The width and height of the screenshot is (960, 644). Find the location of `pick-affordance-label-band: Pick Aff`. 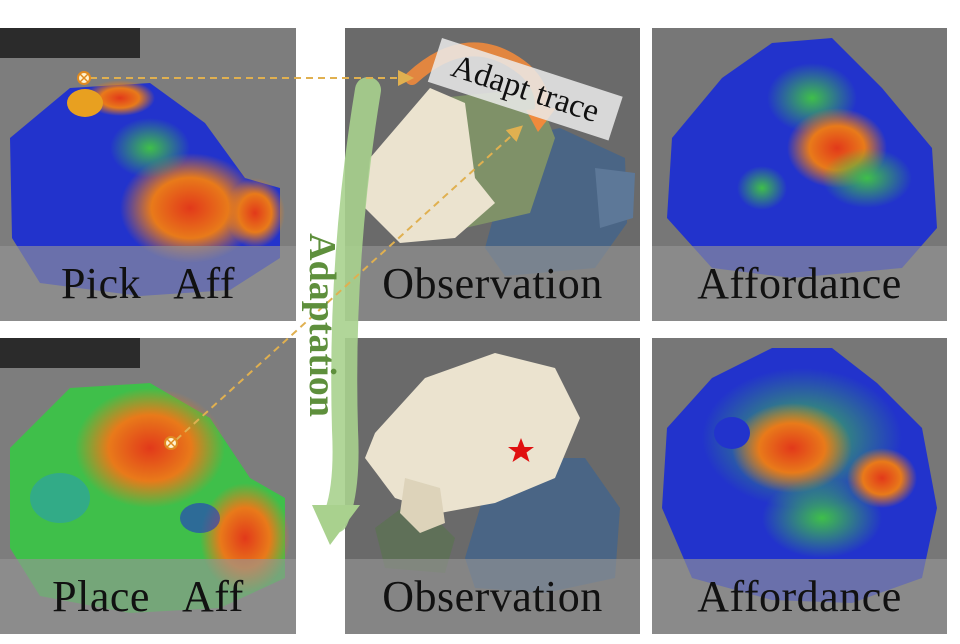

pick-affordance-label-band: Pick Aff is located at coordinates (148, 283).